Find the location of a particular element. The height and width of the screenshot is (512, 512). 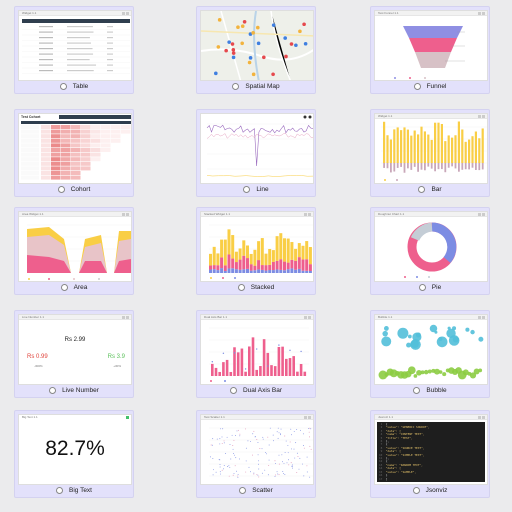

chart-card-table: Widget 1.1 Table is located at coordinates (74, 50).